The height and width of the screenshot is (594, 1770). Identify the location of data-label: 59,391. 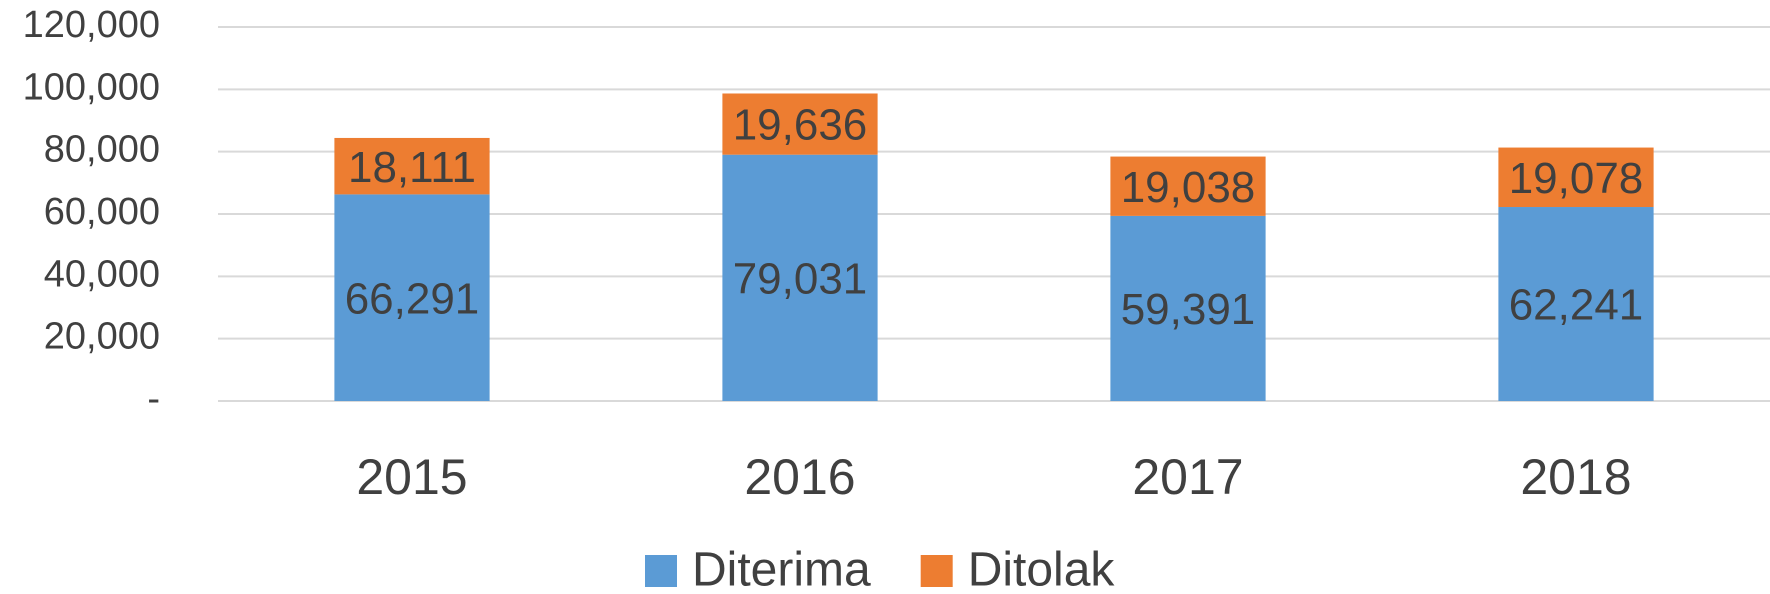
(1188, 309).